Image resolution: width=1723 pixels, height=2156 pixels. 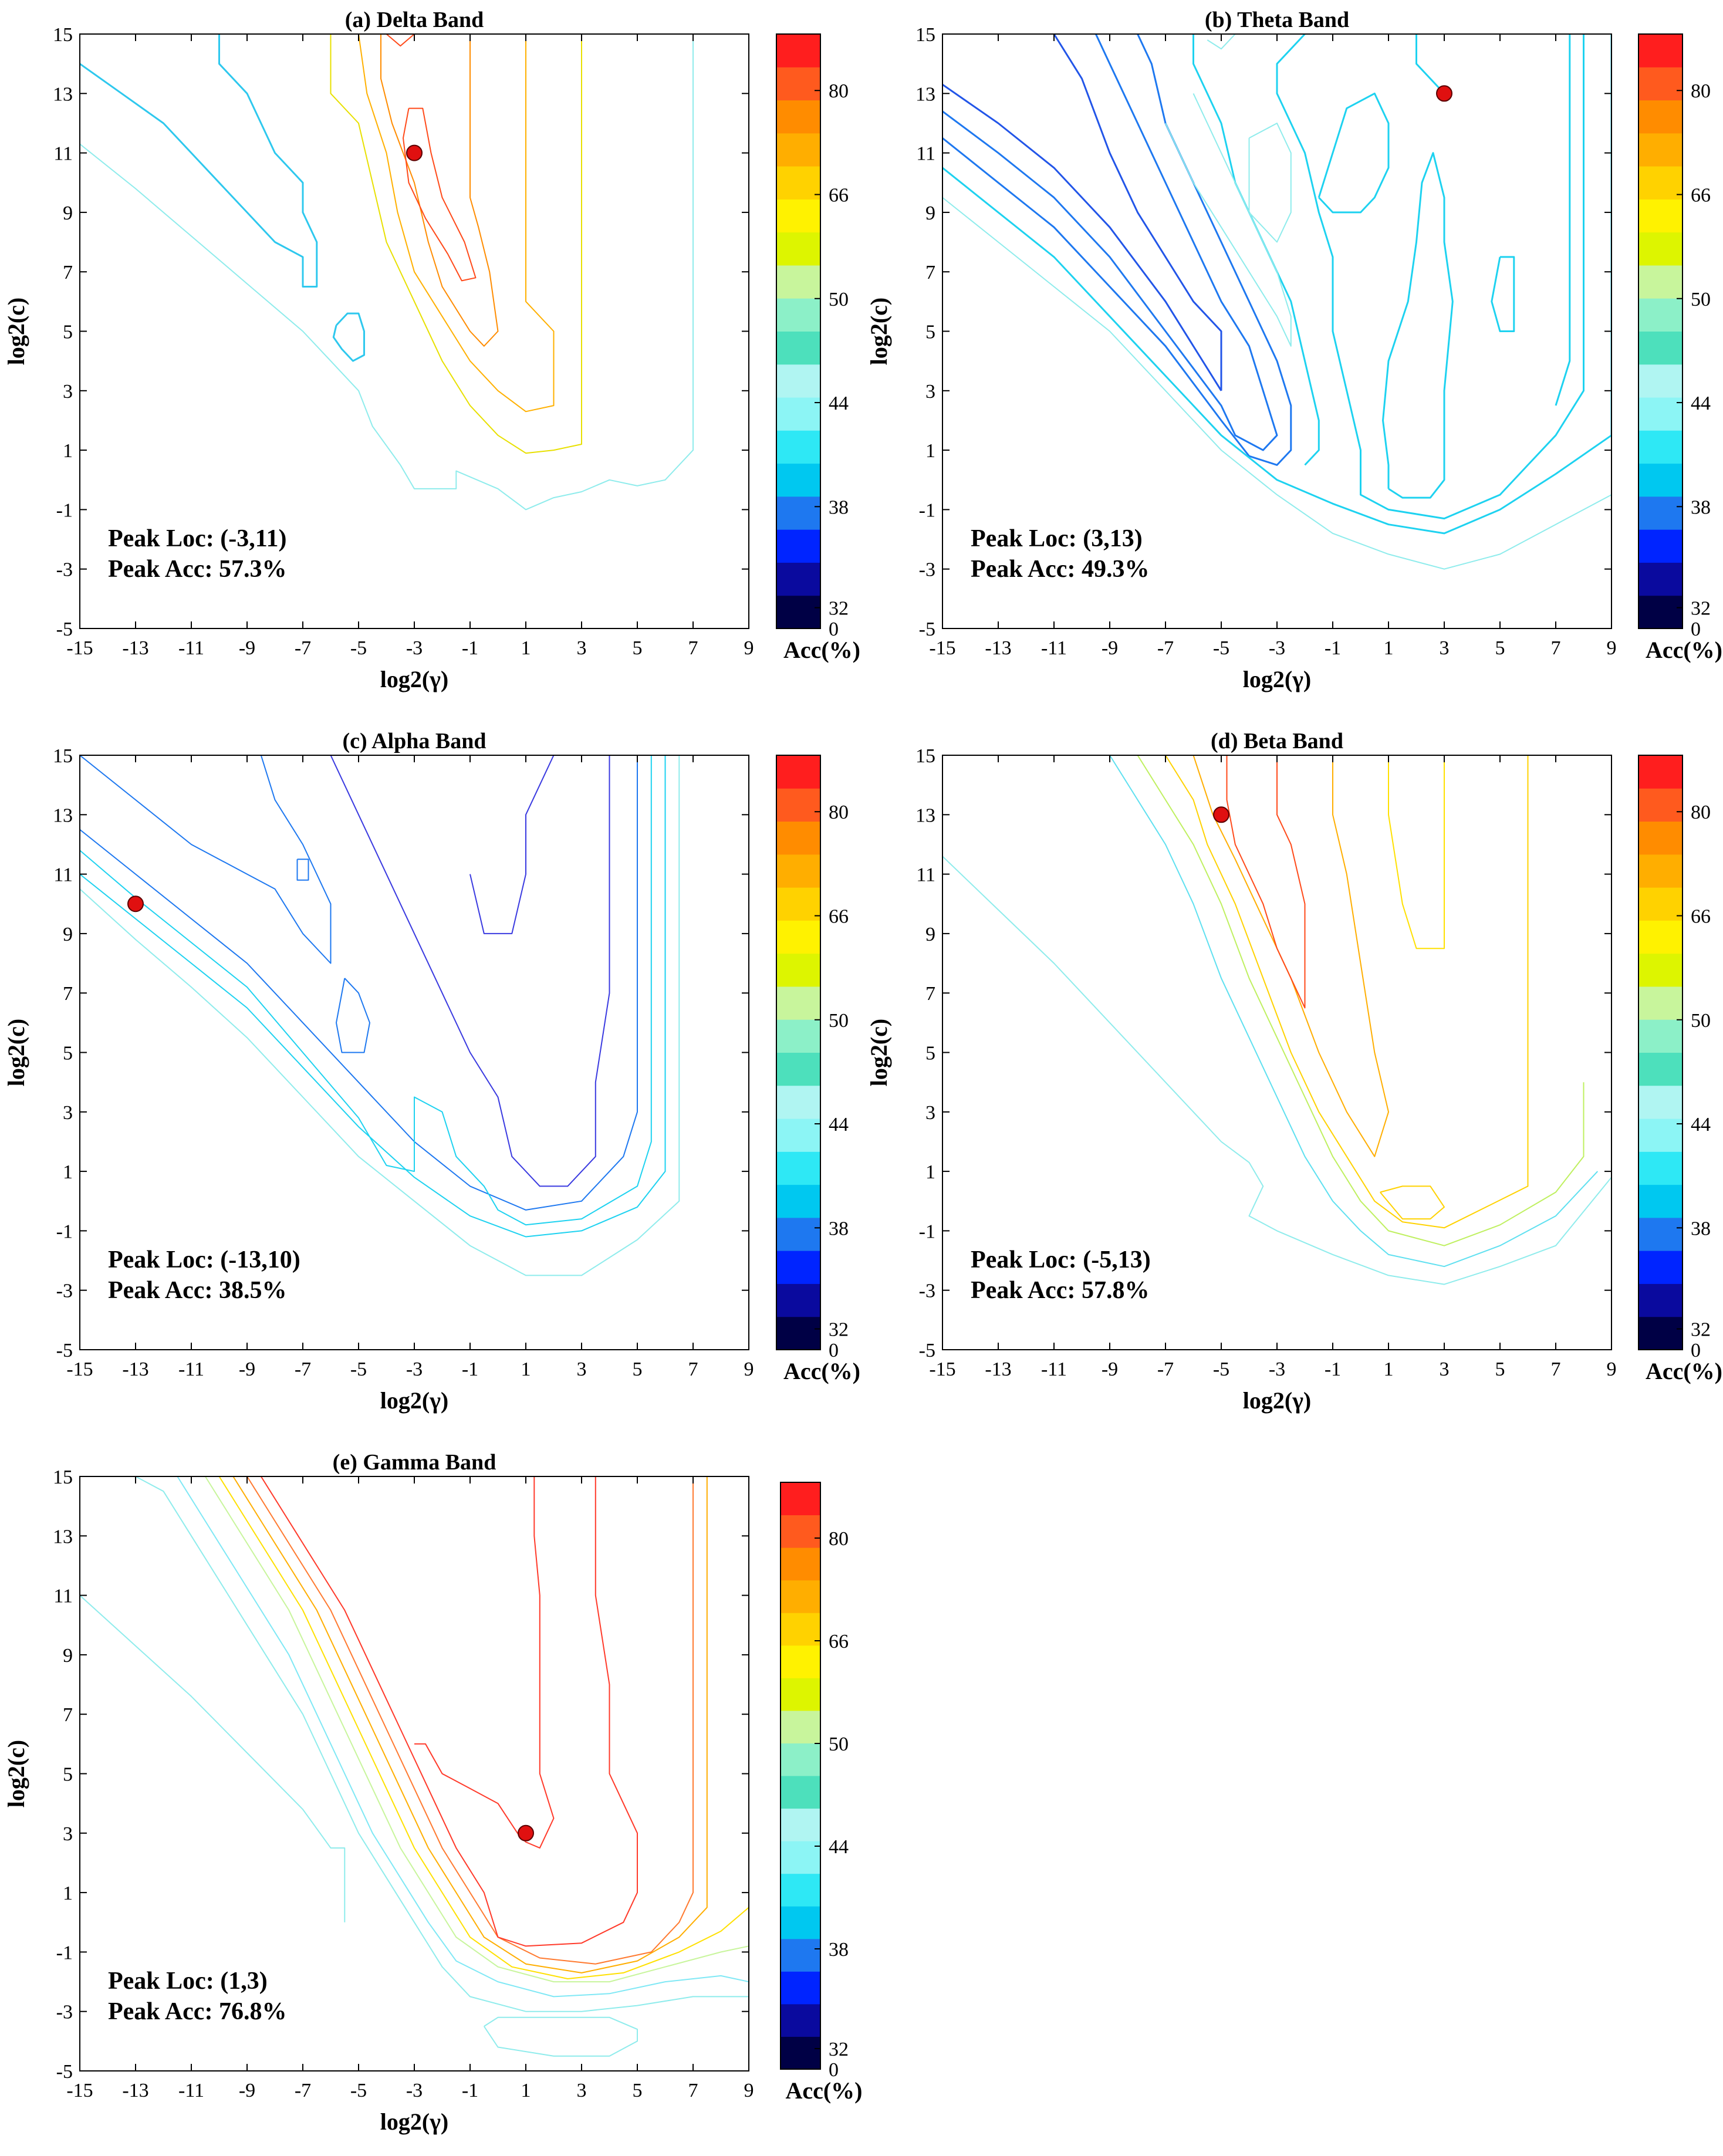 I want to click on contour-line-orange-red, so click(x=470, y=1720).